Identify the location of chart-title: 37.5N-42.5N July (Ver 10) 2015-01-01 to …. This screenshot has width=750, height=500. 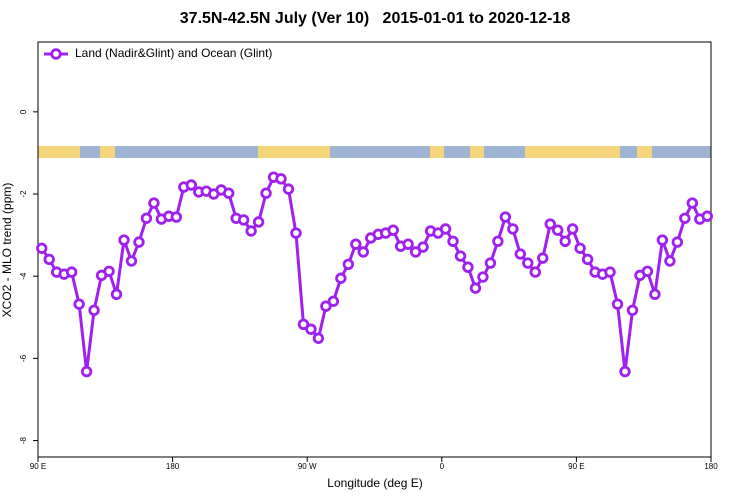
(375, 18).